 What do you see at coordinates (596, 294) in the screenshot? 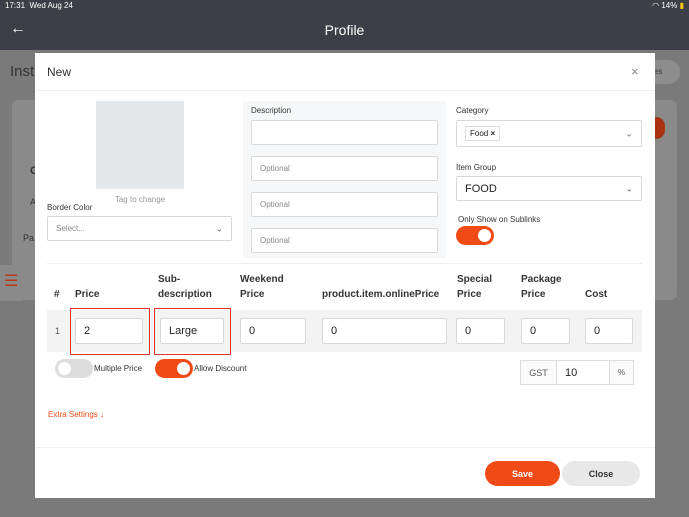
I see `col-header-cost: Cost` at bounding box center [596, 294].